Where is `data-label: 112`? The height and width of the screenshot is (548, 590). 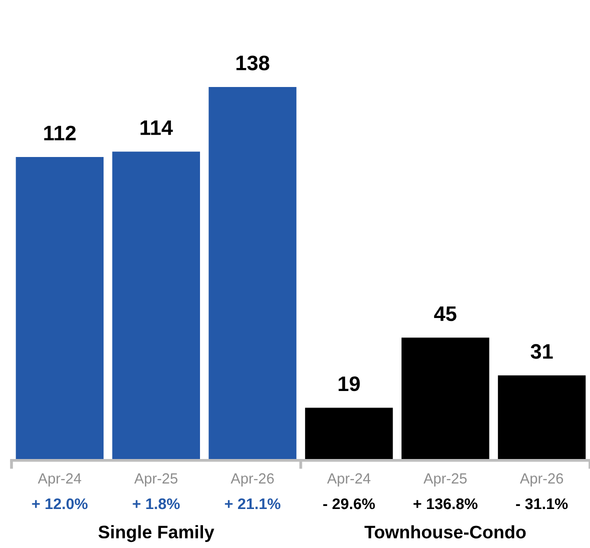 data-label: 112 is located at coordinates (60, 133).